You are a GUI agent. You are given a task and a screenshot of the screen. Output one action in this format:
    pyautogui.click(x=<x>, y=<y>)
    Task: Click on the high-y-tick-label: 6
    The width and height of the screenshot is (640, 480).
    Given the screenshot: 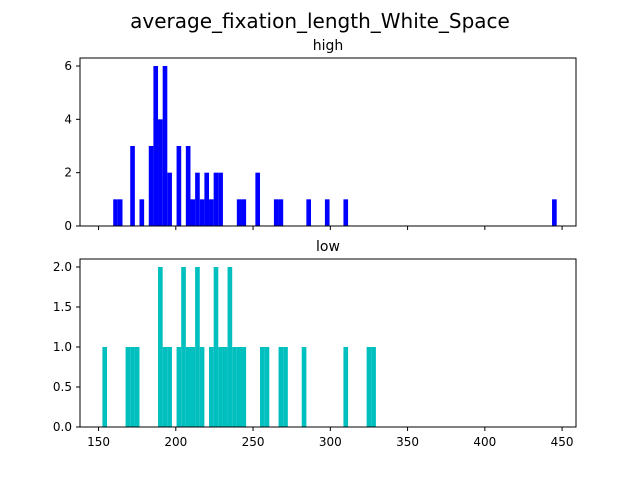 What is the action you would take?
    pyautogui.click(x=68, y=66)
    